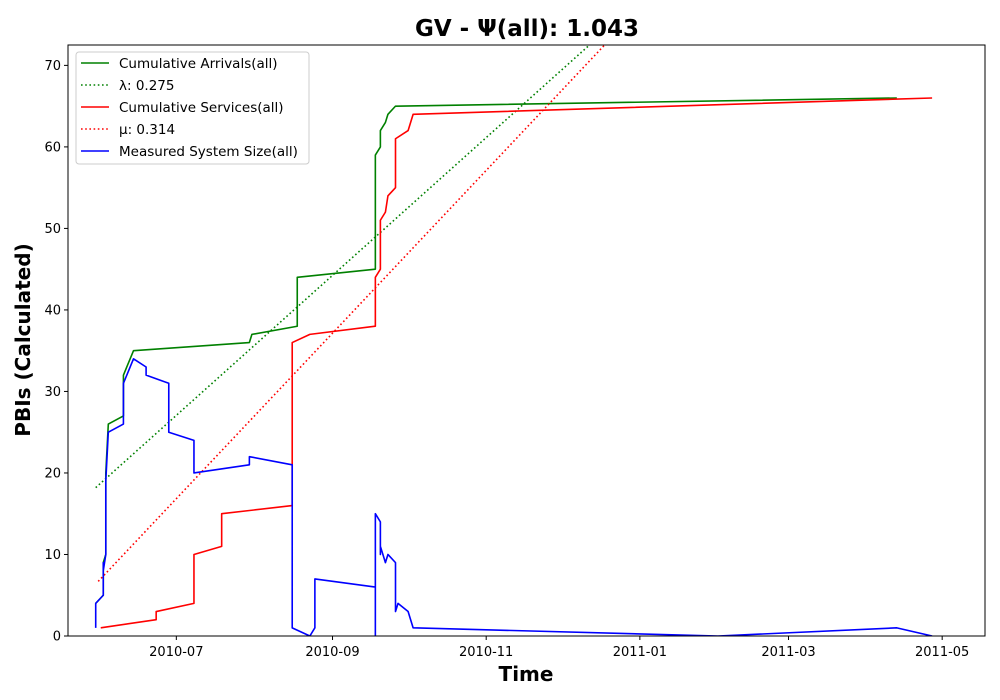 This screenshot has width=1000, height=700. I want to click on y-axis-title: PBIs (Calculated), so click(23, 339).